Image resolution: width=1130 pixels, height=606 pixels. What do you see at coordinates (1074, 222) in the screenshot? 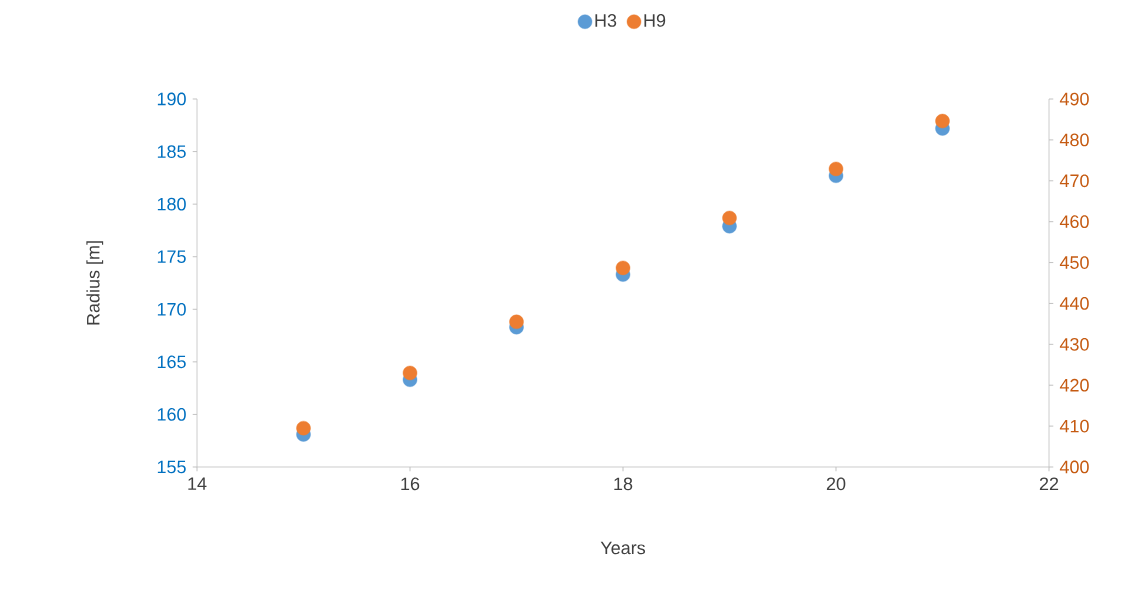
I see `y2-tick-label: 460` at bounding box center [1074, 222].